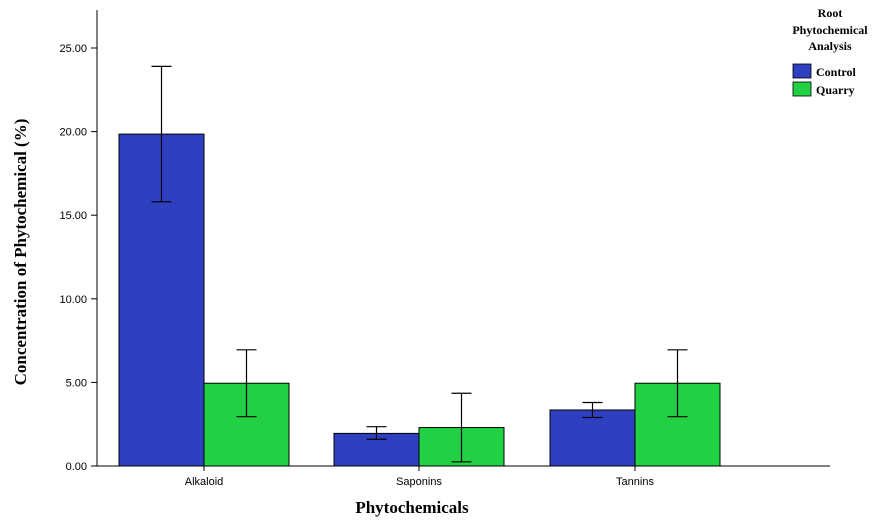 The image size is (884, 521). Describe the element at coordinates (419, 482) in the screenshot. I see `category-label-saponins: Saponins` at that location.